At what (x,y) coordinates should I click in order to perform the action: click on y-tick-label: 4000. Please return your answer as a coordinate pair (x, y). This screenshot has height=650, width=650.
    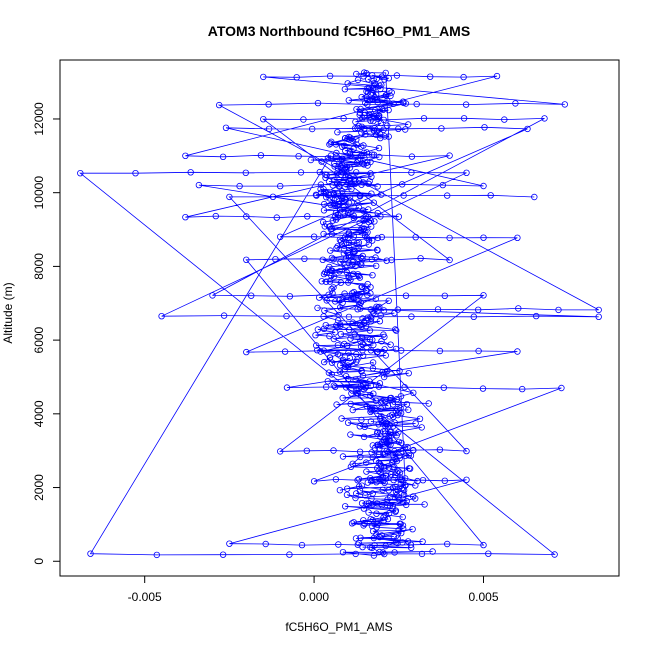
    Looking at the image, I should click on (39, 413).